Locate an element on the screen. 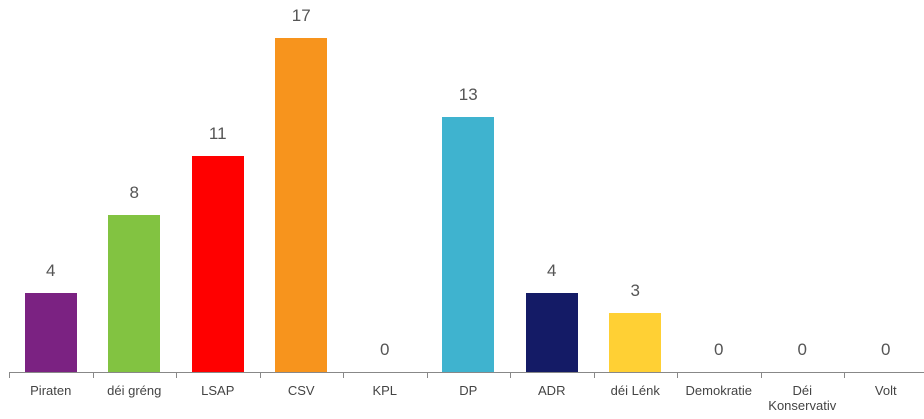 This screenshot has width=924, height=419. value-label: 11 is located at coordinates (217, 133).